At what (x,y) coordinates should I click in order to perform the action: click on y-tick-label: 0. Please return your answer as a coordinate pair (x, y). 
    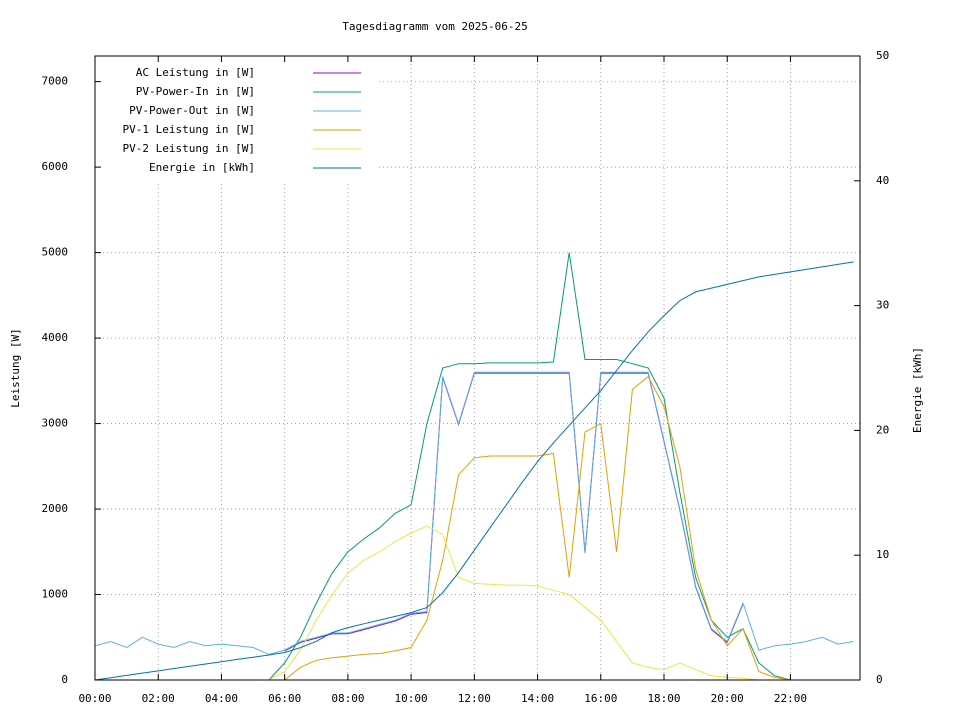
    Looking at the image, I should click on (64, 679).